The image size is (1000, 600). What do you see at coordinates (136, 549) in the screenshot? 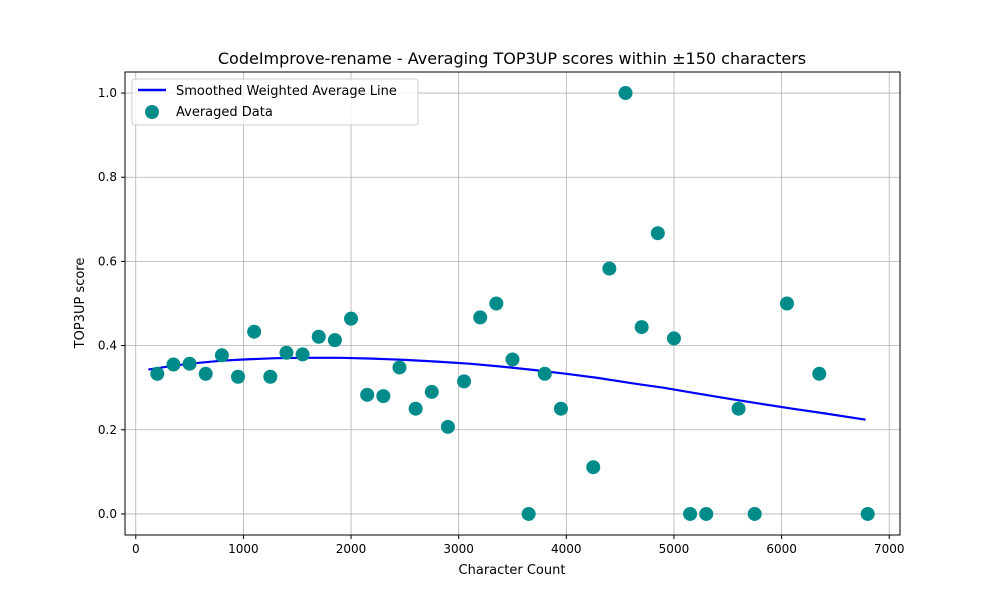
I see `x-tick-label: 0` at bounding box center [136, 549].